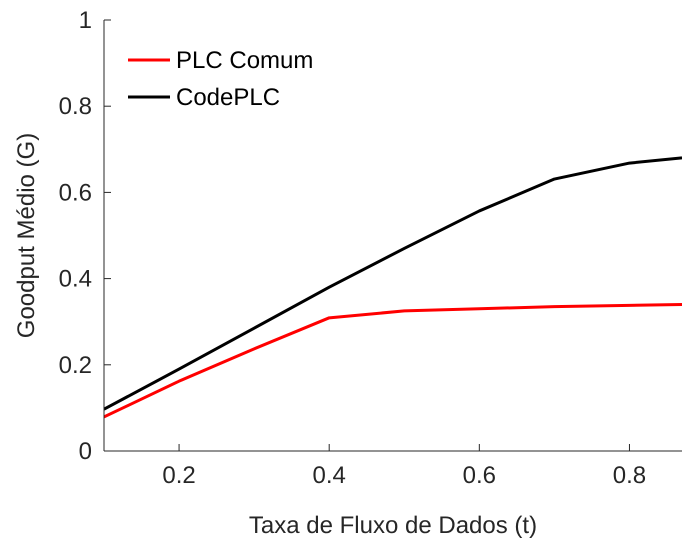  What do you see at coordinates (393, 525) in the screenshot?
I see `x-axis-title: Taxa de Fluxo de Dados (t)` at bounding box center [393, 525].